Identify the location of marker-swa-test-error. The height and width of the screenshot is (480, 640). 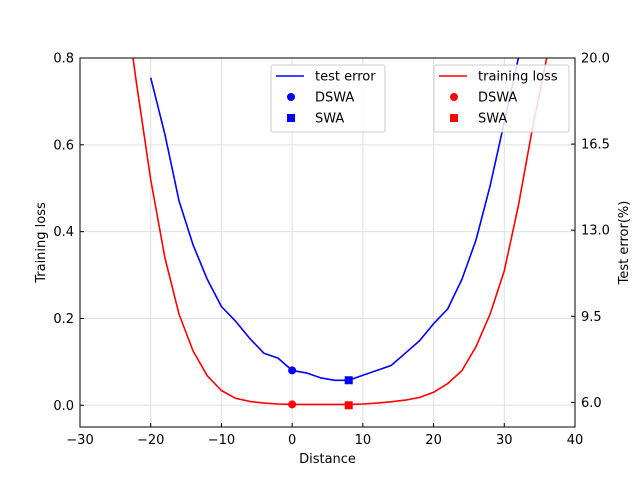
(348, 380).